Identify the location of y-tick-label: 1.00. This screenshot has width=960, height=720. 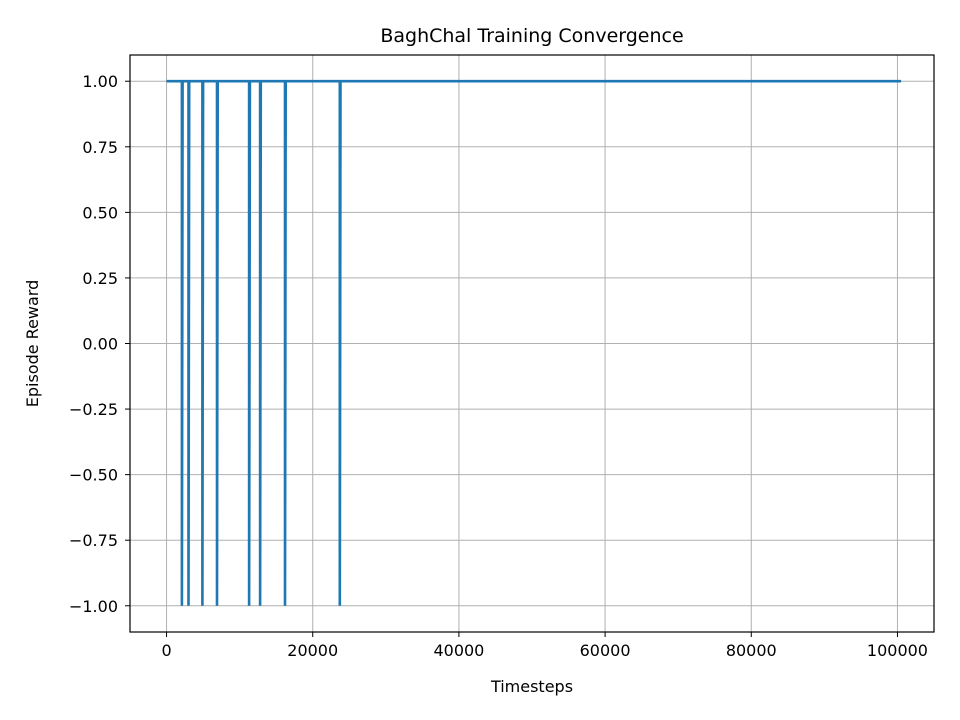
(100, 81).